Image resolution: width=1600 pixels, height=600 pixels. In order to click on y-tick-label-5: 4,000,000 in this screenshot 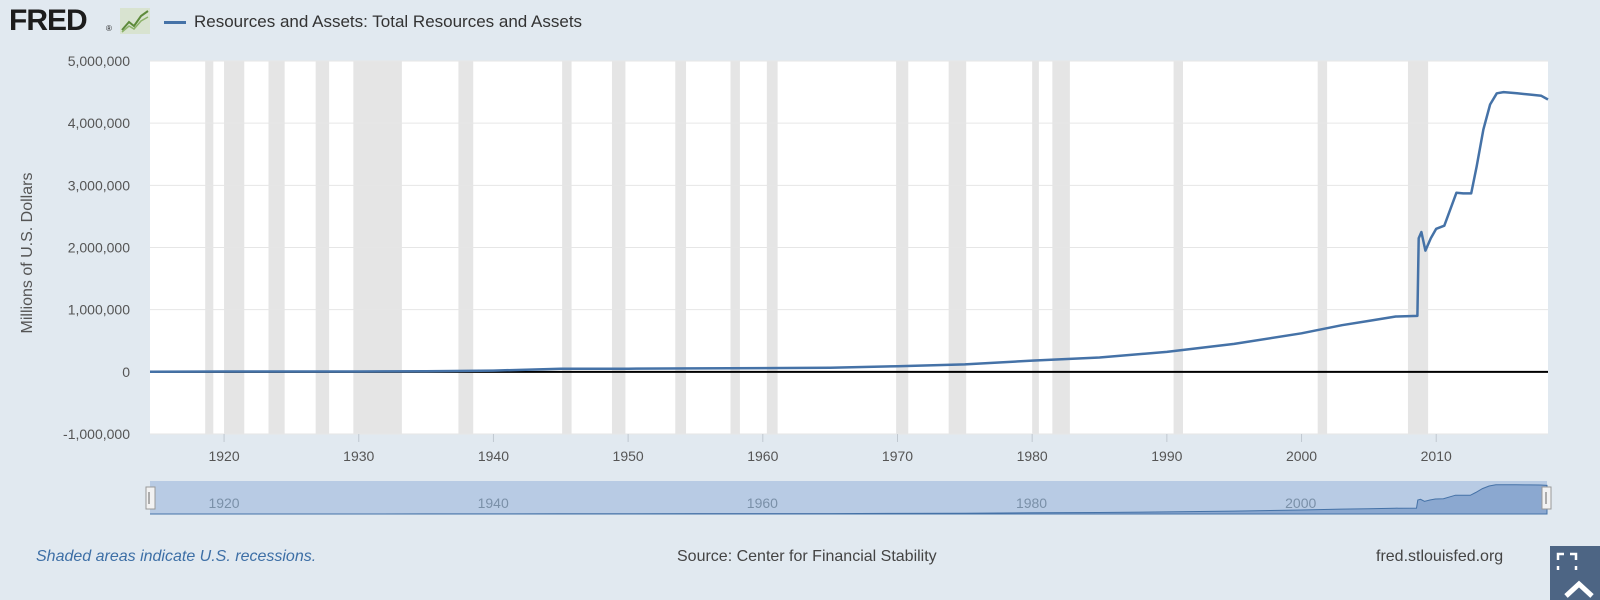, I will do `click(99, 123)`.